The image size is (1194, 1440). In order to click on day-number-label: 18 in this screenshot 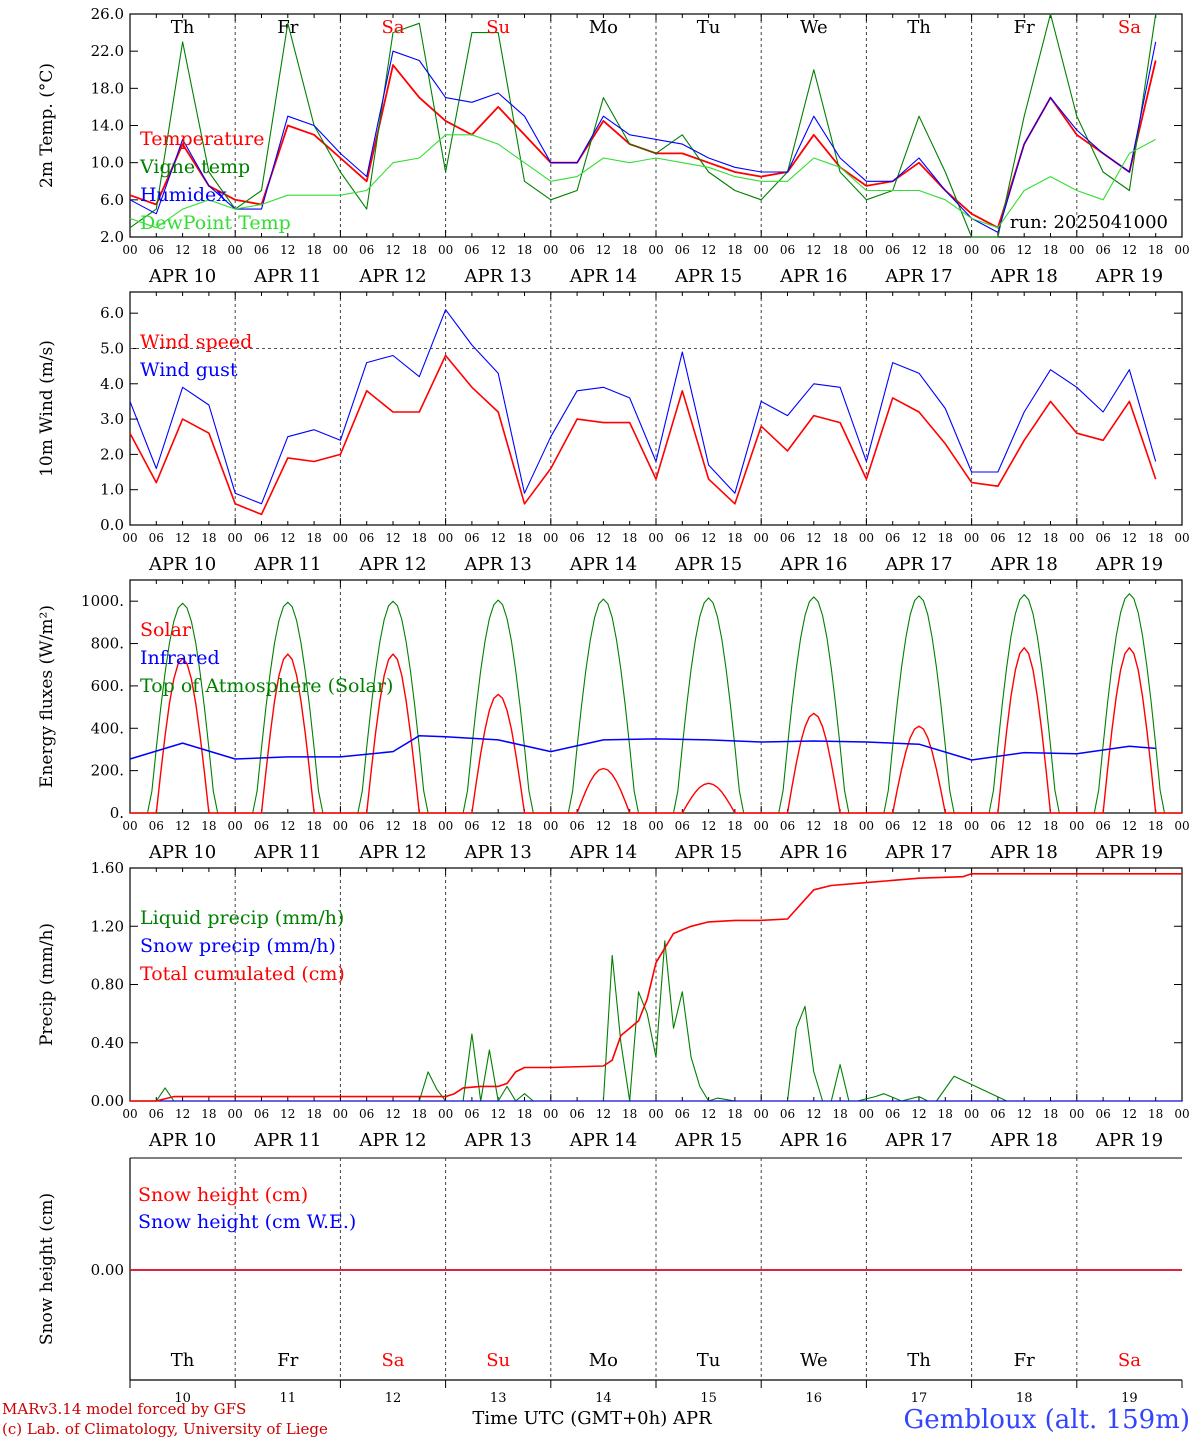, I will do `click(1024, 1398)`.